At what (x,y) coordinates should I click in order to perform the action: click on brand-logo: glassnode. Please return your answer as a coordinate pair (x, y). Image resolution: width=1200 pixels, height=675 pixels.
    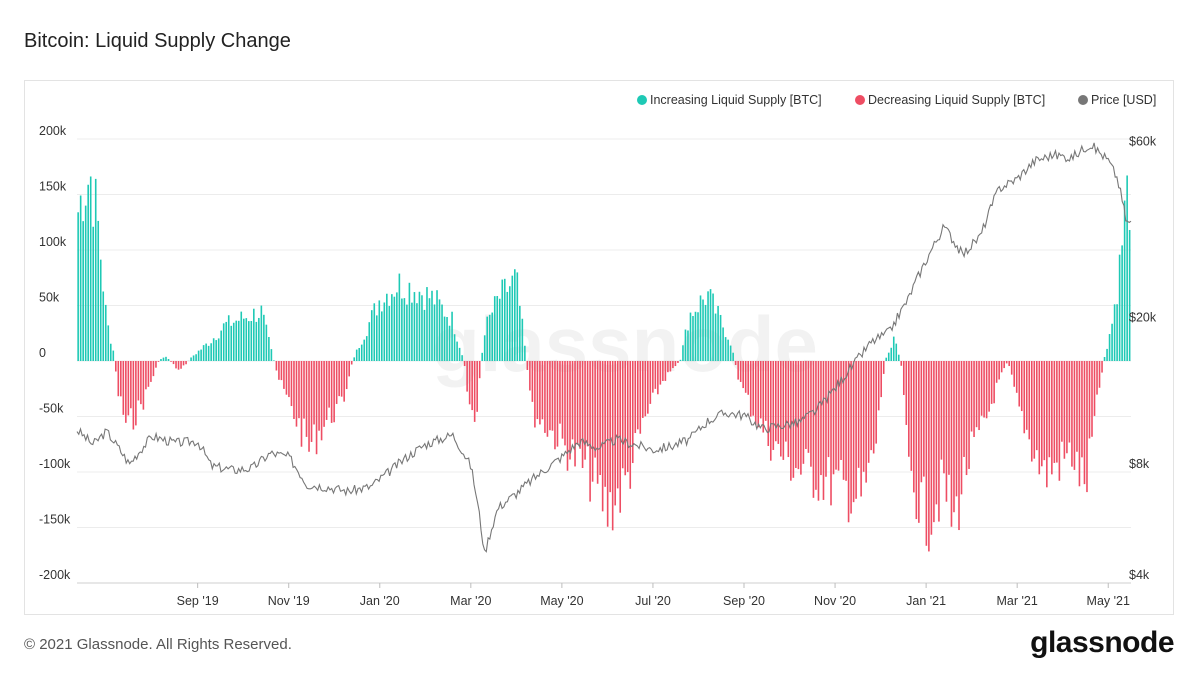
    Looking at the image, I should click on (1102, 642).